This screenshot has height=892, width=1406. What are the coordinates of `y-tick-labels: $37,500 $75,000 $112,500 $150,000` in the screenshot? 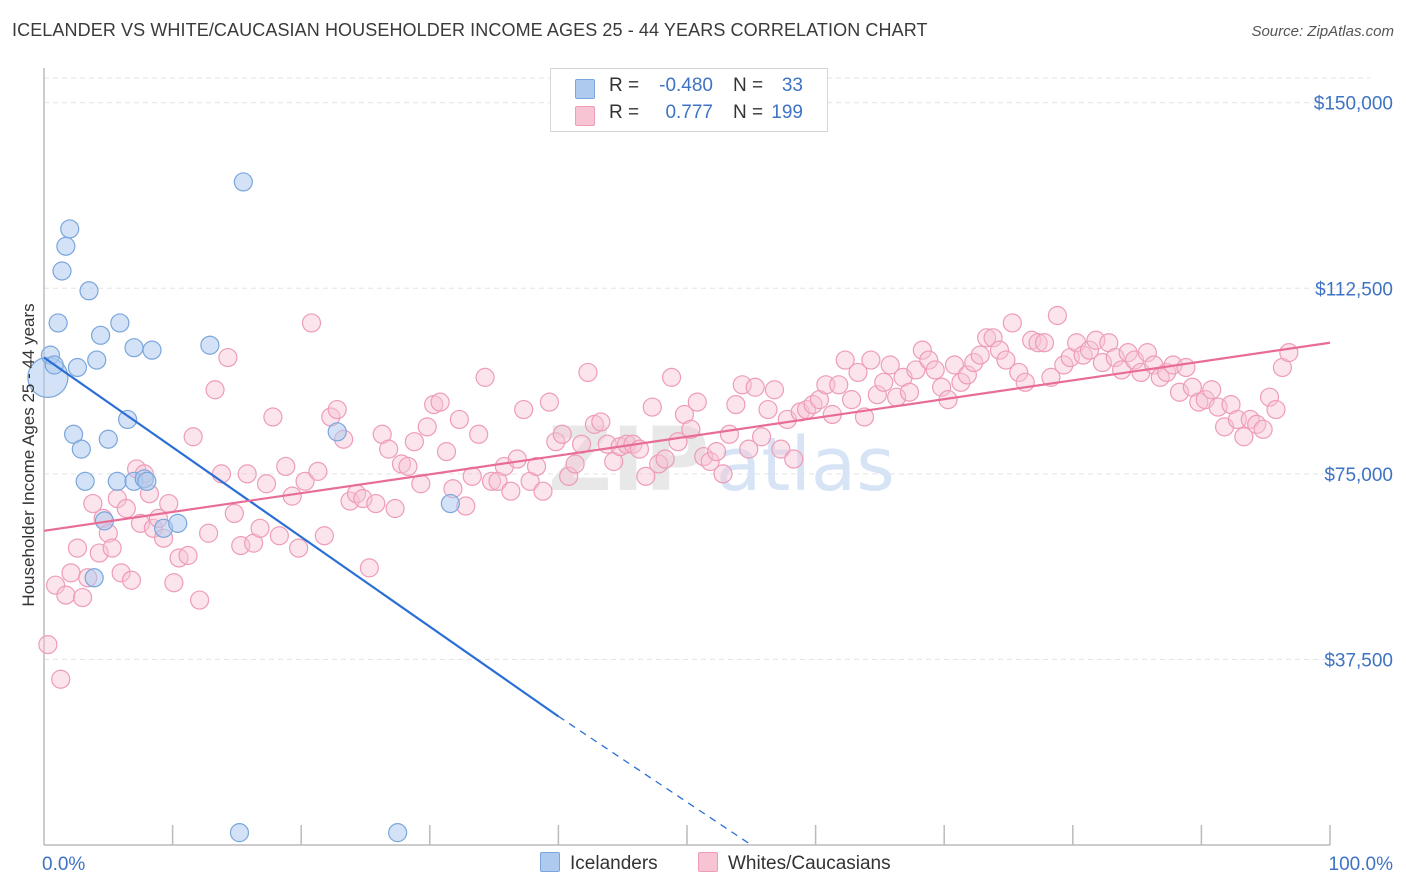 It's located at (1353, 383).